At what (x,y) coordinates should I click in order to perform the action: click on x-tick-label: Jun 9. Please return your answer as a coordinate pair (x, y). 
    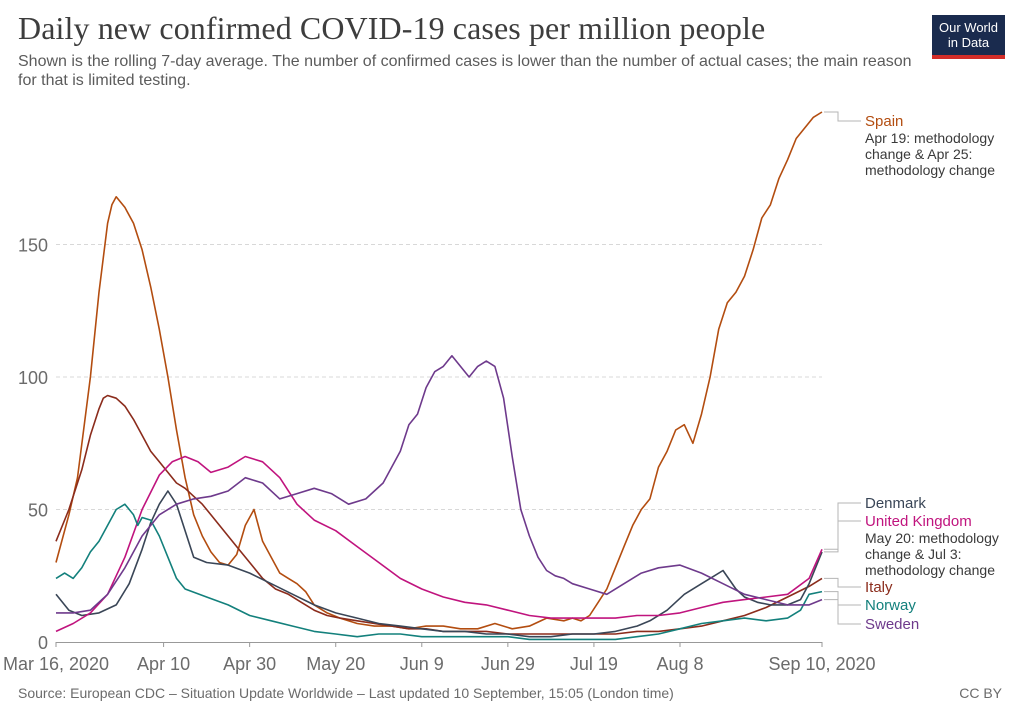
    Looking at the image, I should click on (422, 664).